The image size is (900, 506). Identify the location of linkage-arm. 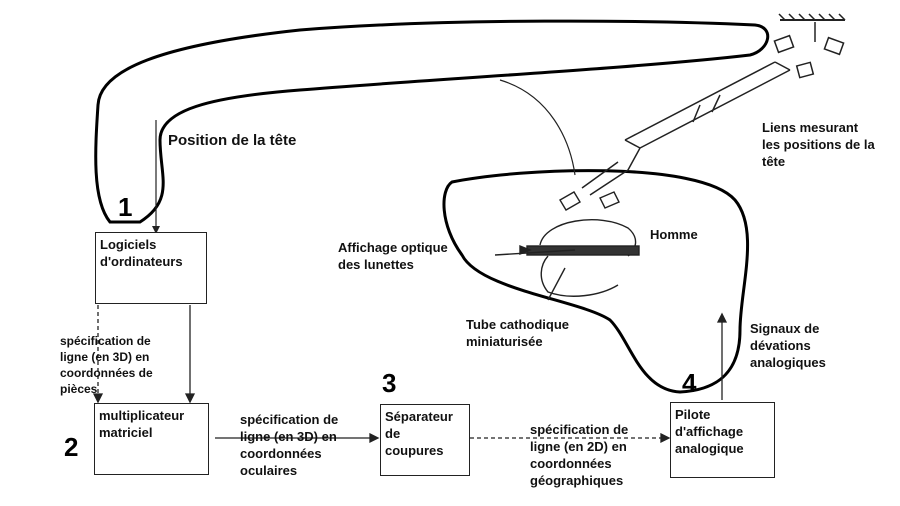
(713, 104).